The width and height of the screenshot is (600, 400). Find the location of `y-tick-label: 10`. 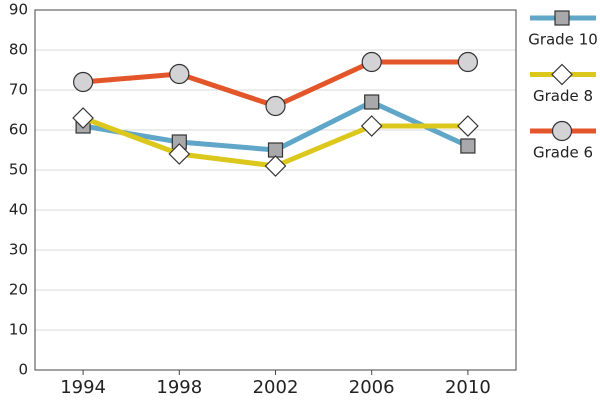

y-tick-label: 10 is located at coordinates (18, 330).